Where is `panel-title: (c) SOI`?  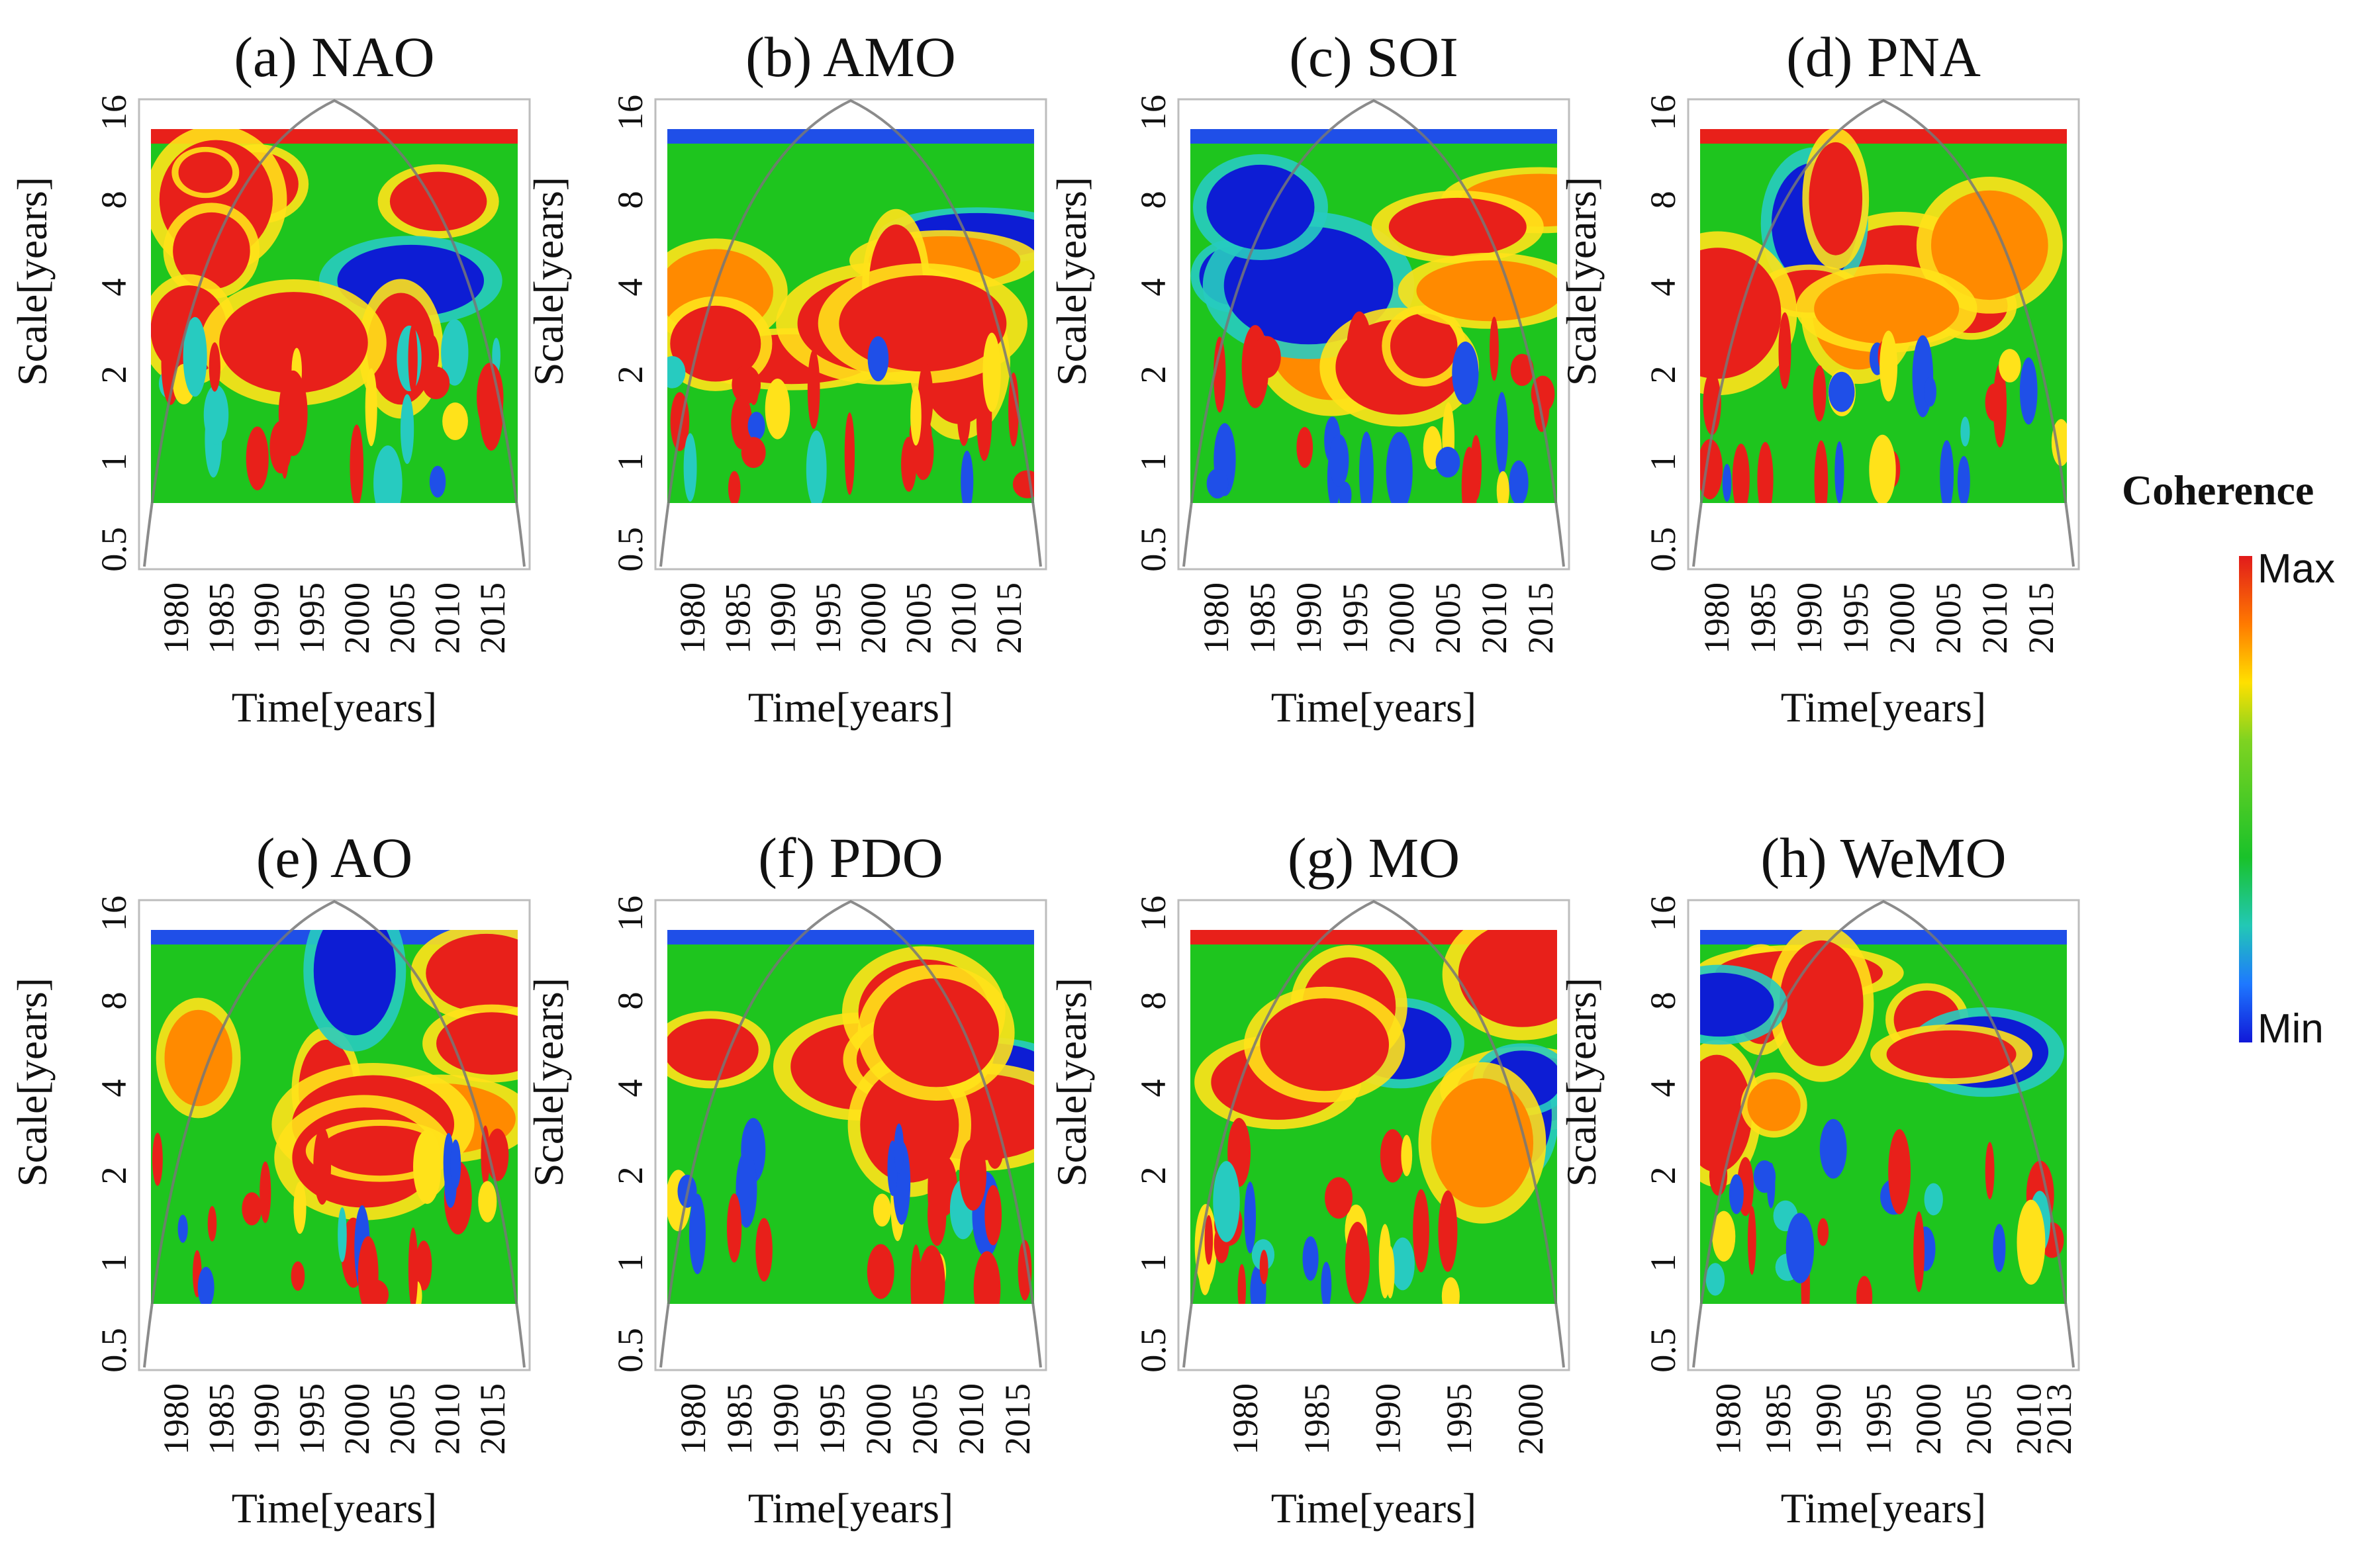
panel-title: (c) SOI is located at coordinates (1373, 57).